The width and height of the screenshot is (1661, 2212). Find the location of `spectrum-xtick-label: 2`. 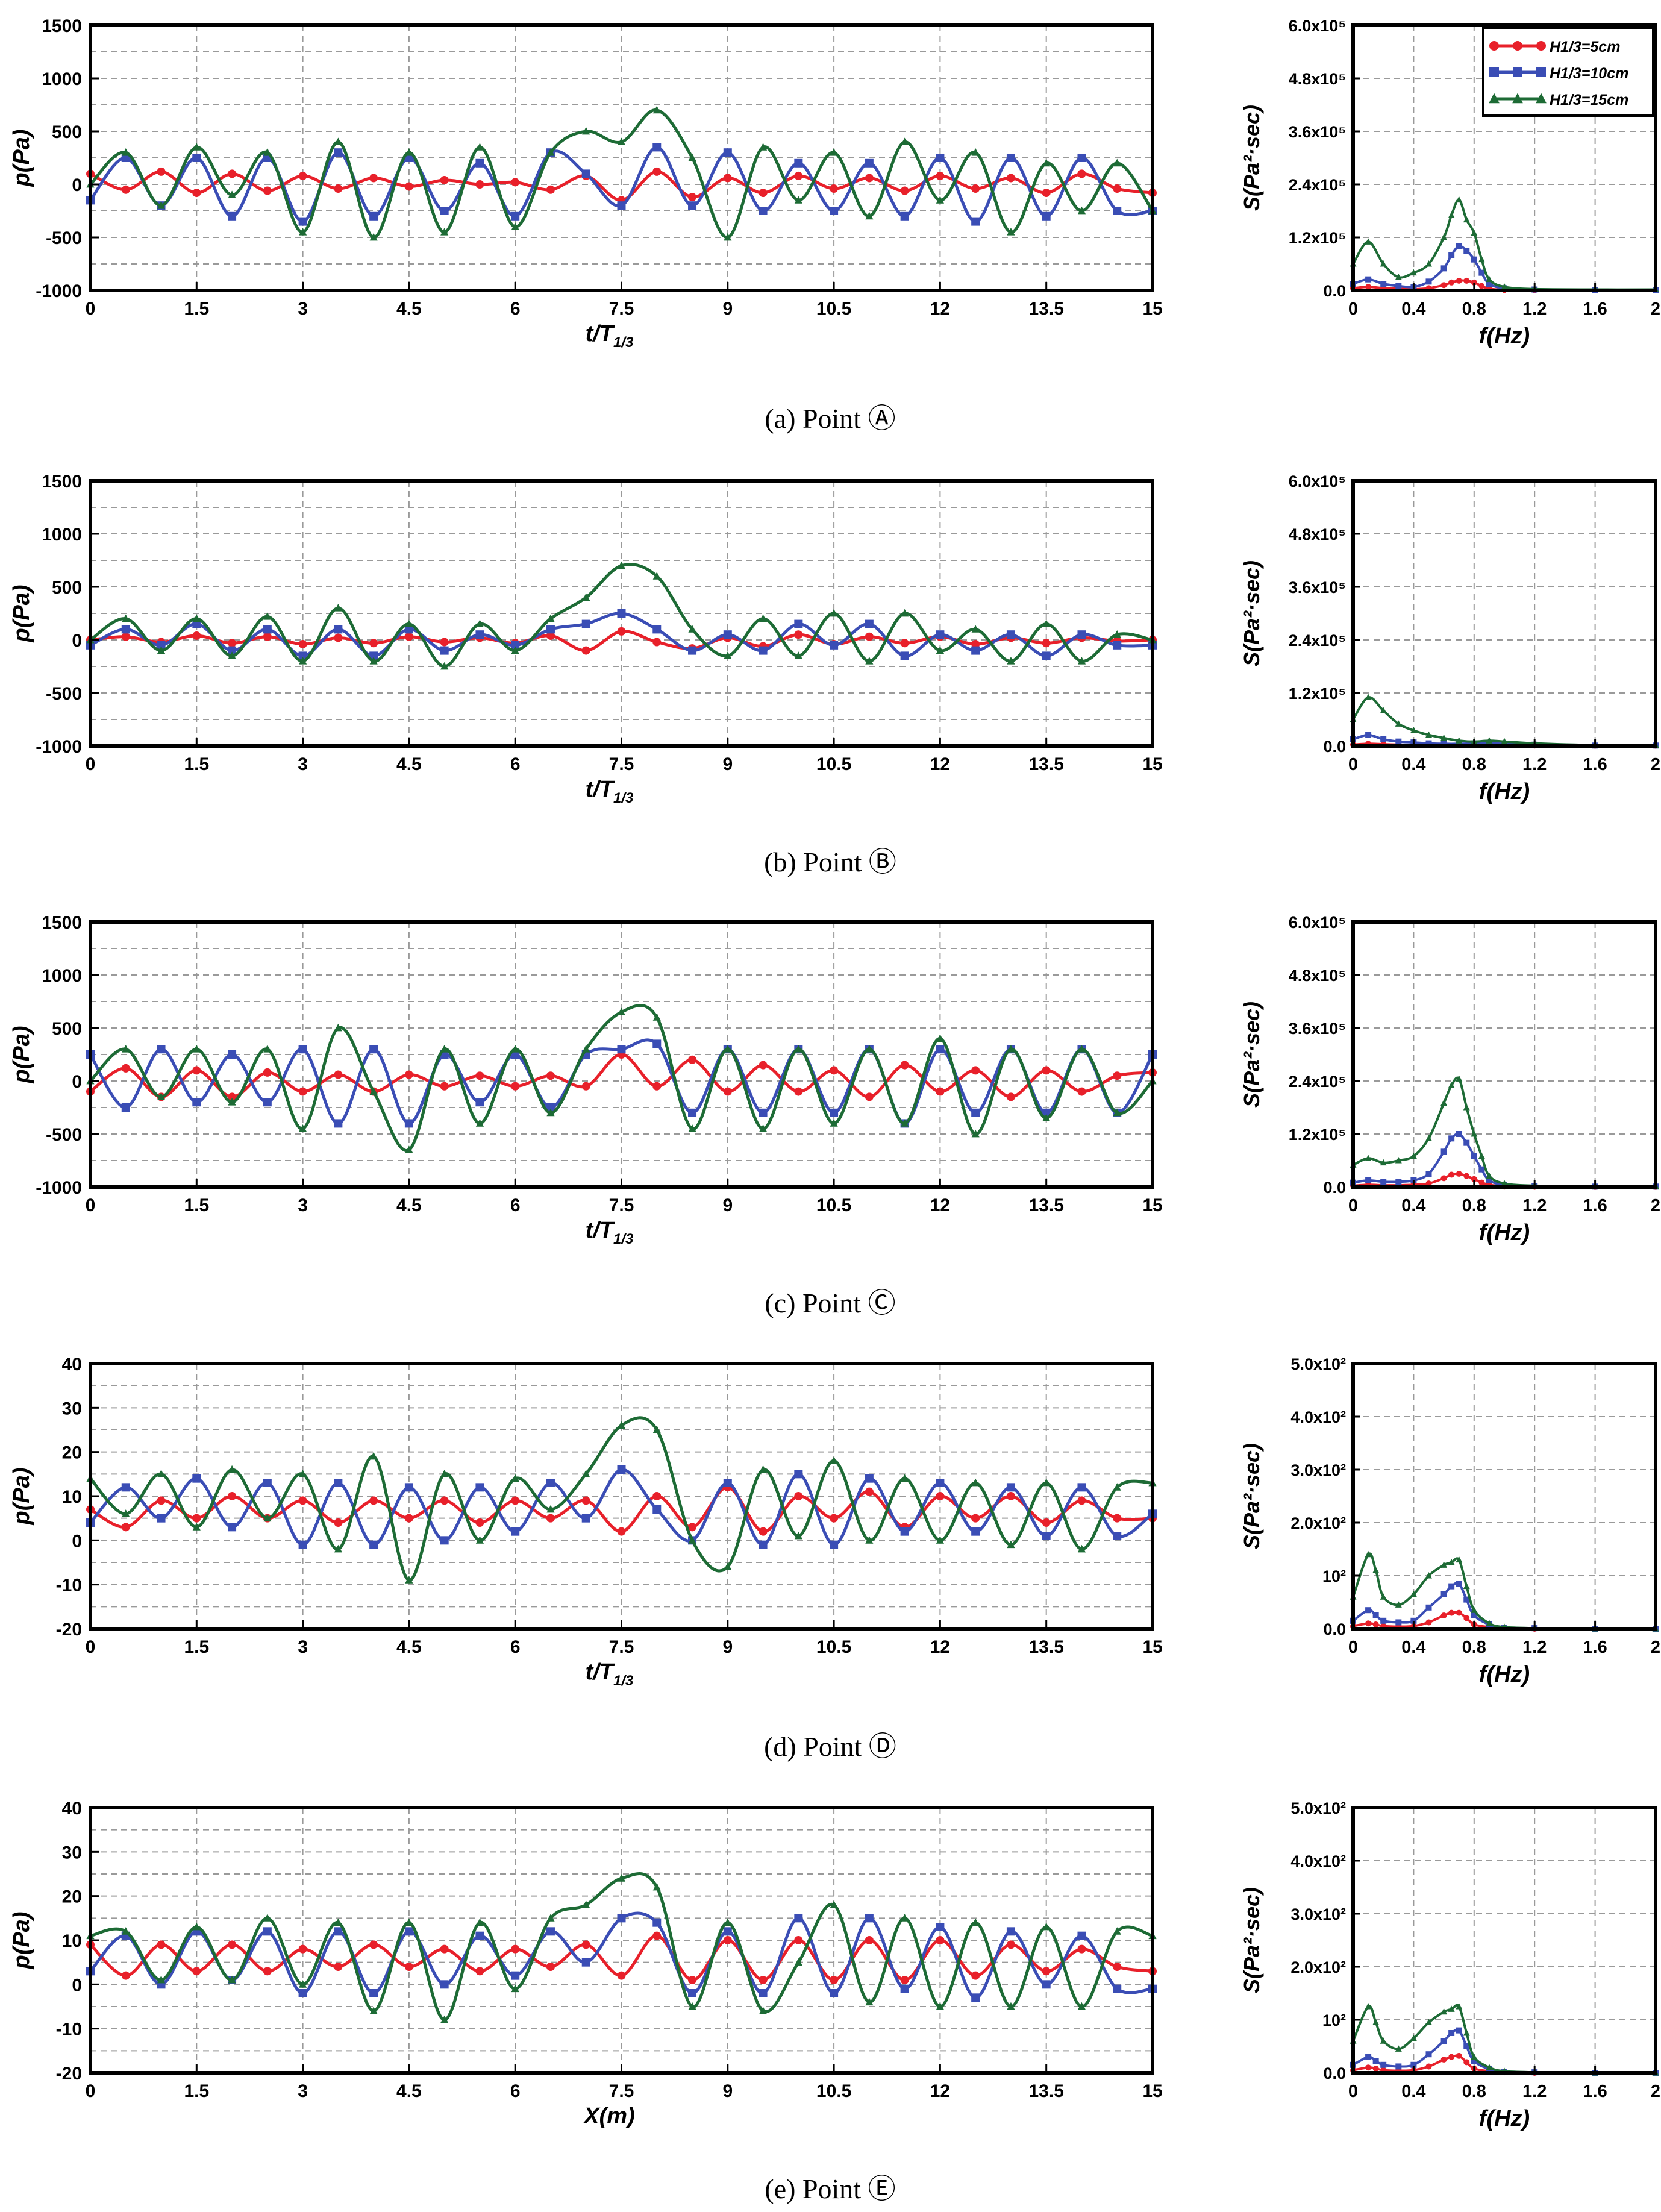

spectrum-xtick-label: 2 is located at coordinates (1655, 764).